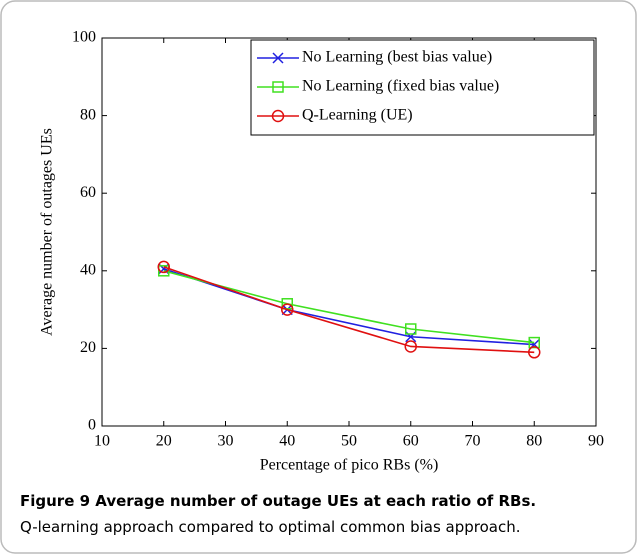  What do you see at coordinates (84, 37) in the screenshot?
I see `y-tick-label: 100` at bounding box center [84, 37].